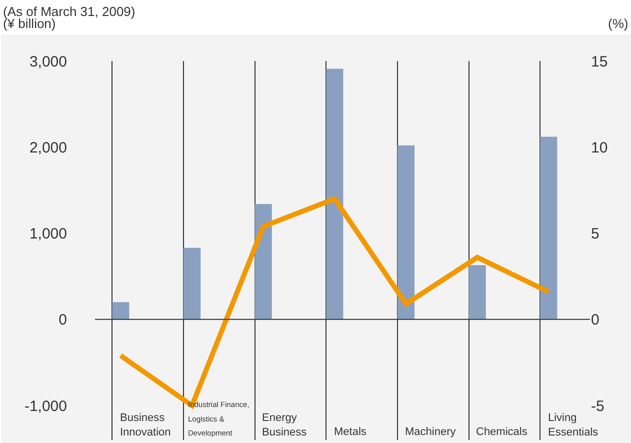  I want to click on y-tick-label: 2,000, so click(48, 147).